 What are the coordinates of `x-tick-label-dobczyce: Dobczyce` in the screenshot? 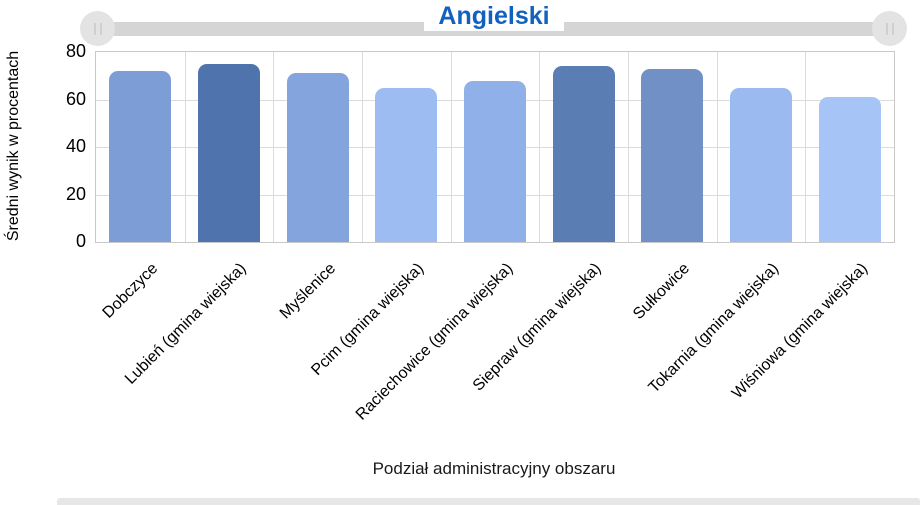 It's located at (130, 291).